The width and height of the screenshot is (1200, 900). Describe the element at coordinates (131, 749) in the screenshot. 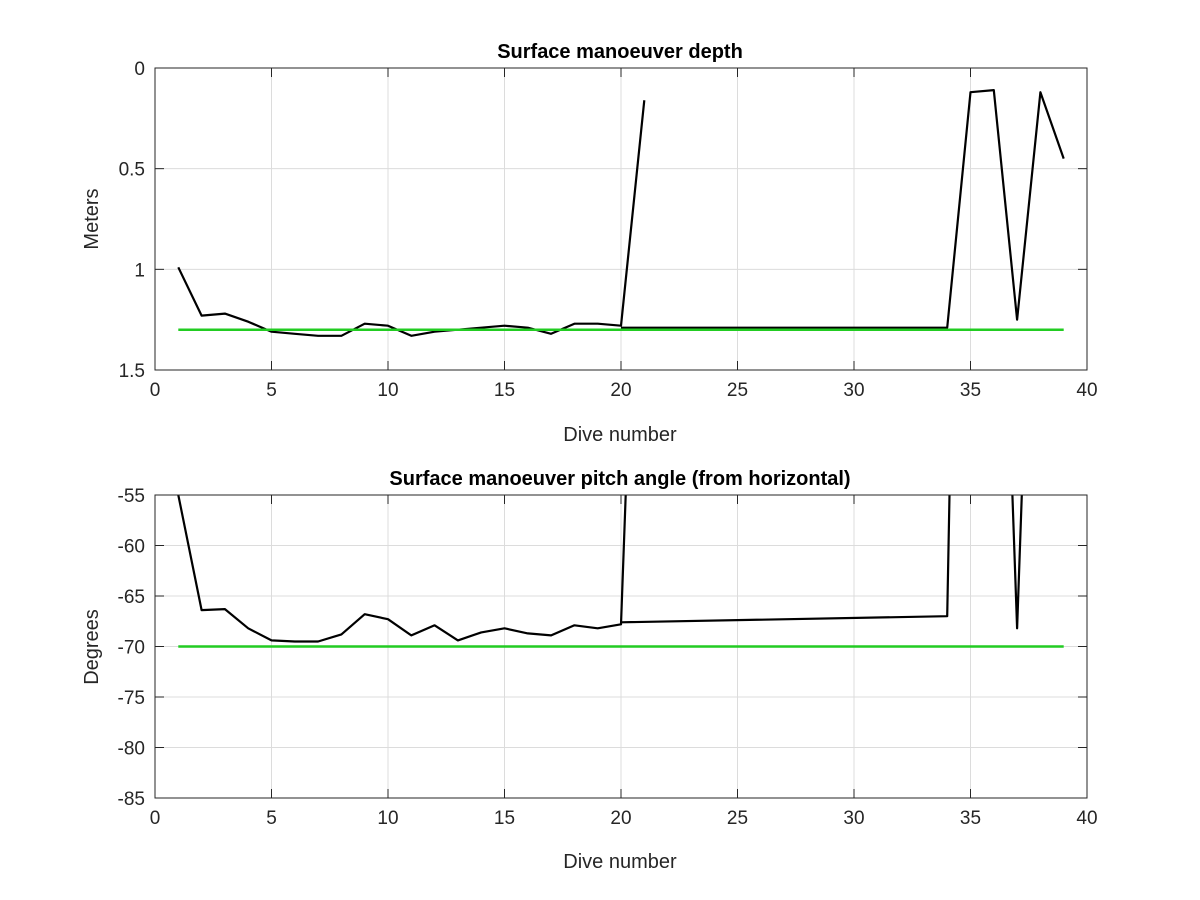

I see `pitch-chart-y-tick-label: -80` at that location.